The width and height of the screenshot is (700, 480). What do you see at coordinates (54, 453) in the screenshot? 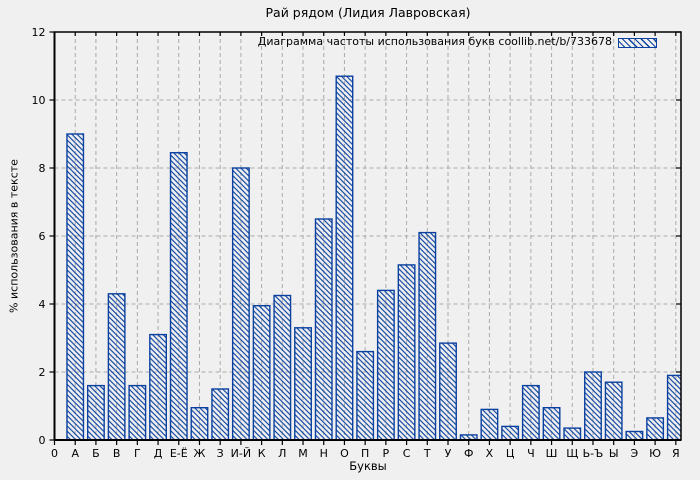
I see `x-tick-label: 0` at bounding box center [54, 453].